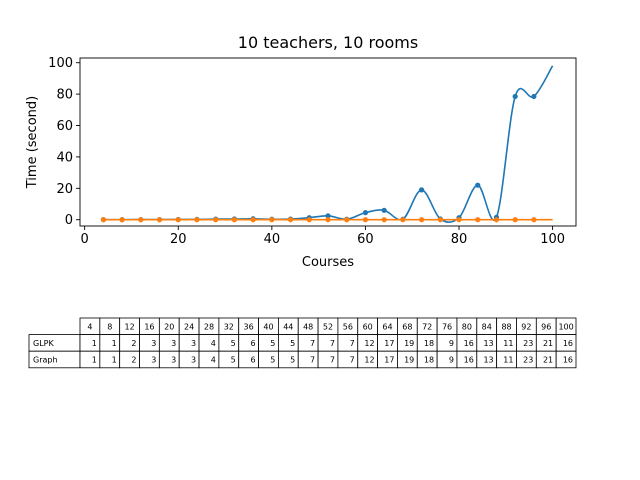 Image resolution: width=640 pixels, height=480 pixels. I want to click on column-header: 100, so click(565, 326).